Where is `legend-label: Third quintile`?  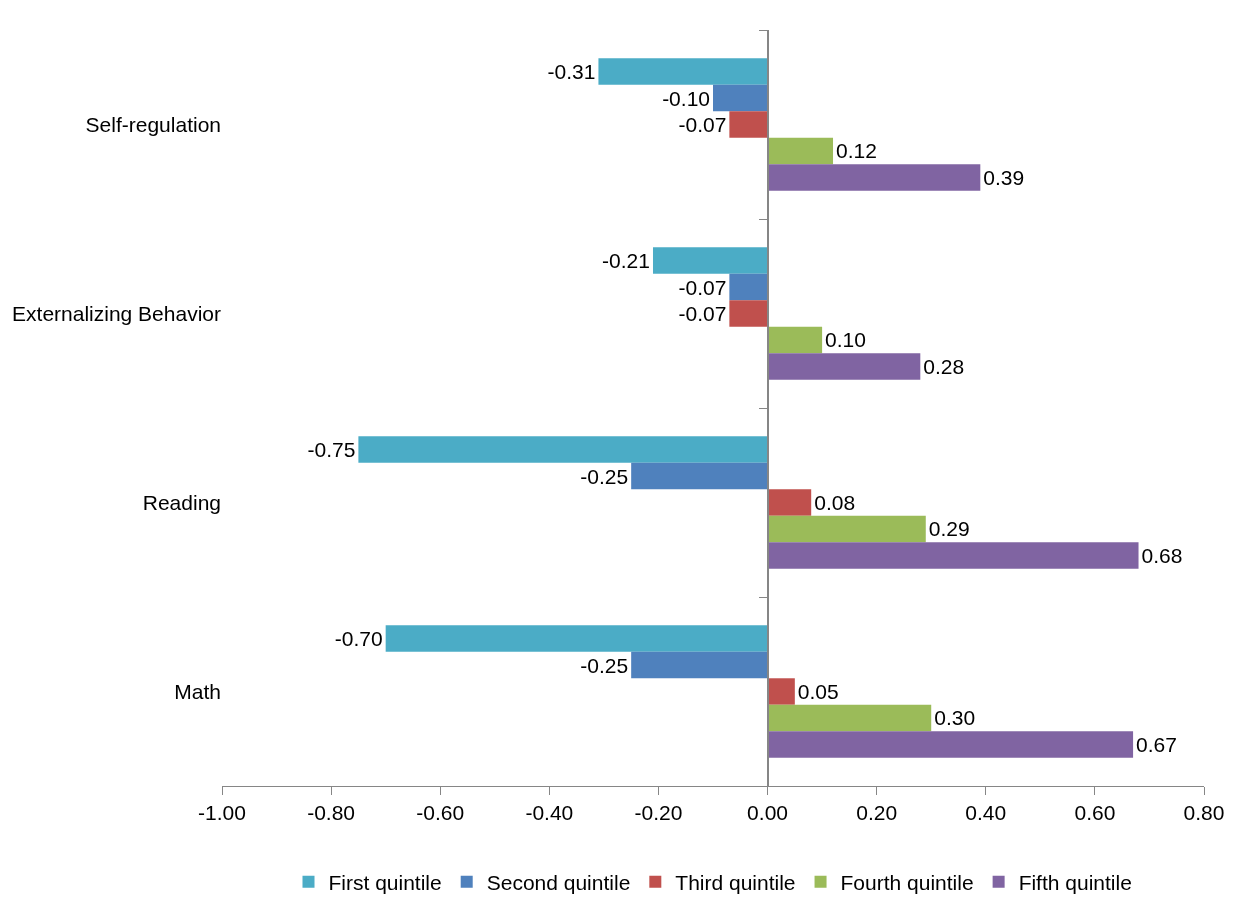
legend-label: Third quintile is located at coordinates (735, 882).